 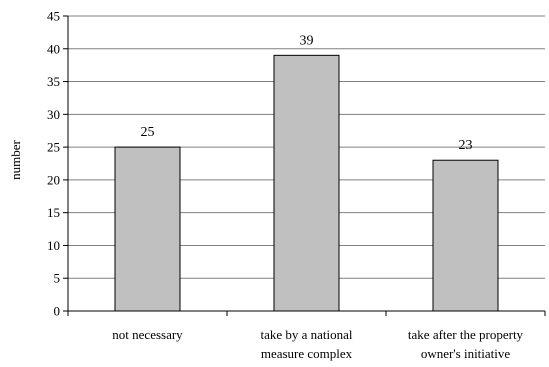 What do you see at coordinates (53, 179) in the screenshot?
I see `y-tick-label: 20` at bounding box center [53, 179].